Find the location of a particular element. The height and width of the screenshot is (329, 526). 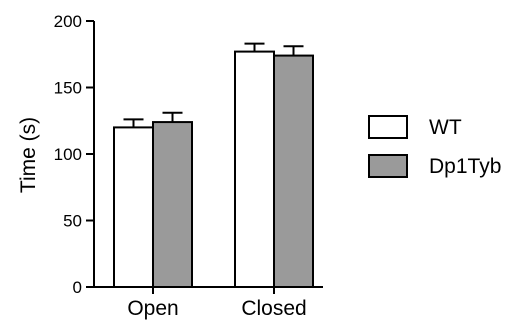

bar-dp1tyb-open is located at coordinates (172, 204).